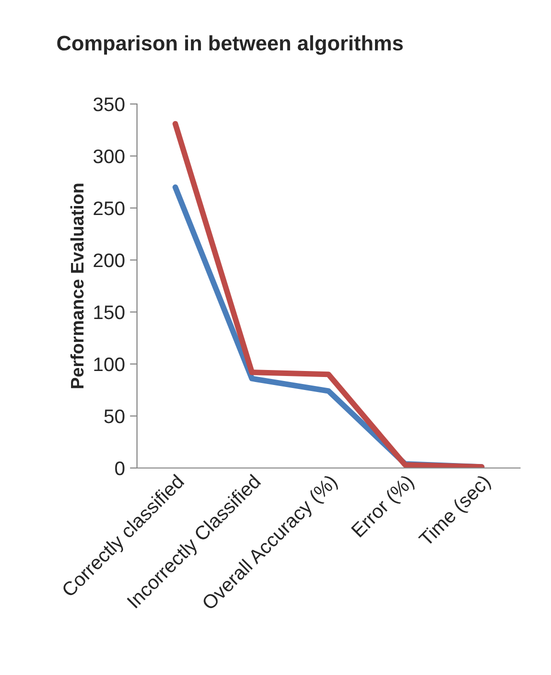 Image resolution: width=551 pixels, height=675 pixels. What do you see at coordinates (109, 260) in the screenshot?
I see `y-tick-label: 200` at bounding box center [109, 260].